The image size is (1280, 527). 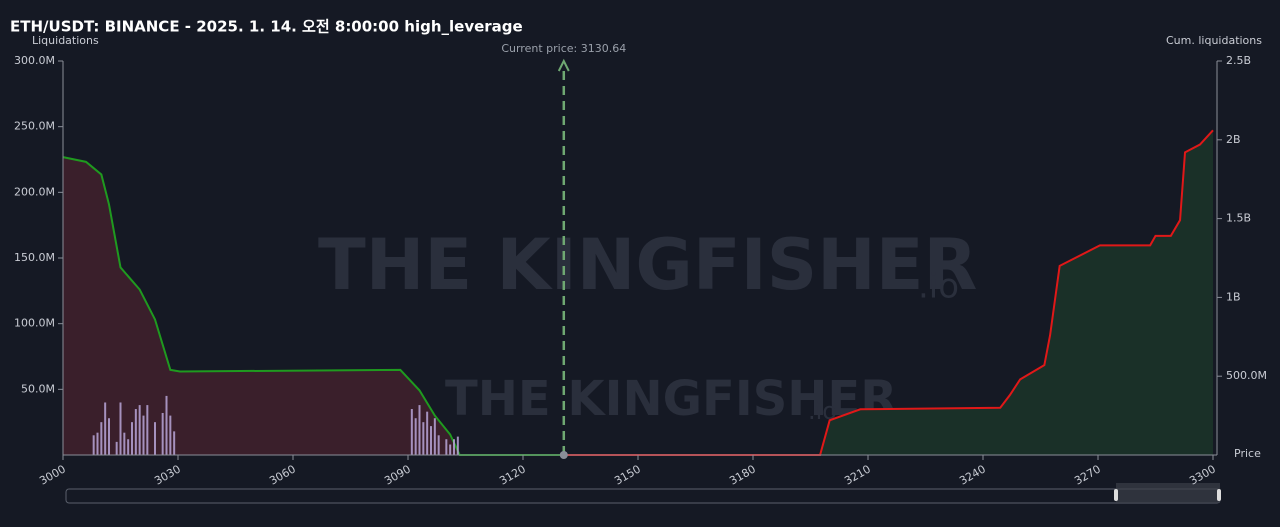 What do you see at coordinates (38, 388) in the screenshot?
I see `y-tick-label: 50.0M` at bounding box center [38, 388].